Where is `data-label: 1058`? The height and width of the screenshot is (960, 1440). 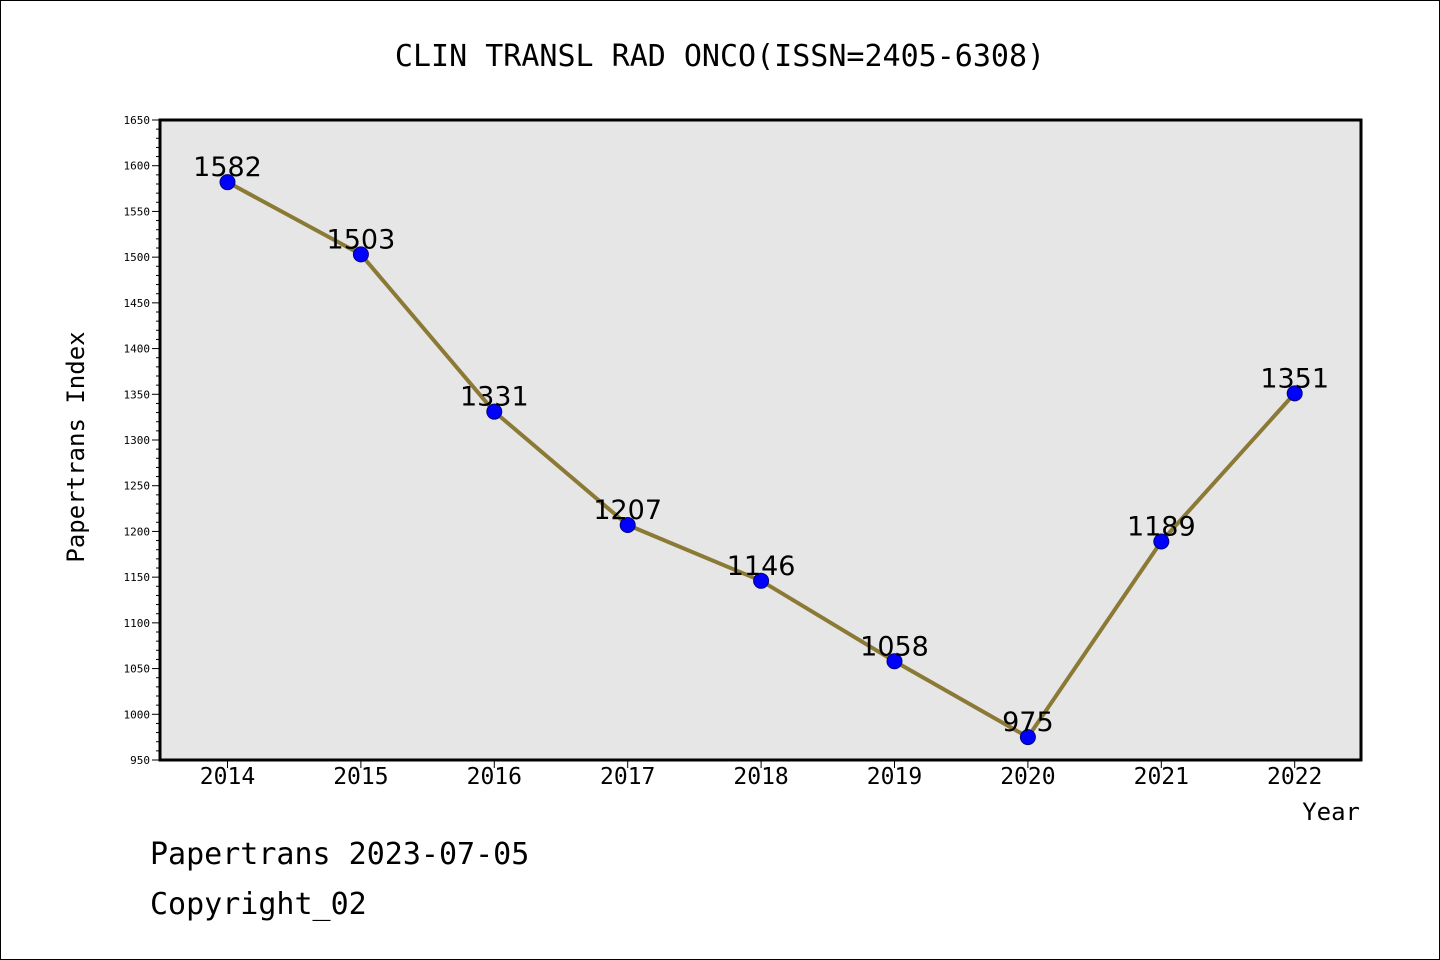
data-label: 1058 is located at coordinates (894, 646).